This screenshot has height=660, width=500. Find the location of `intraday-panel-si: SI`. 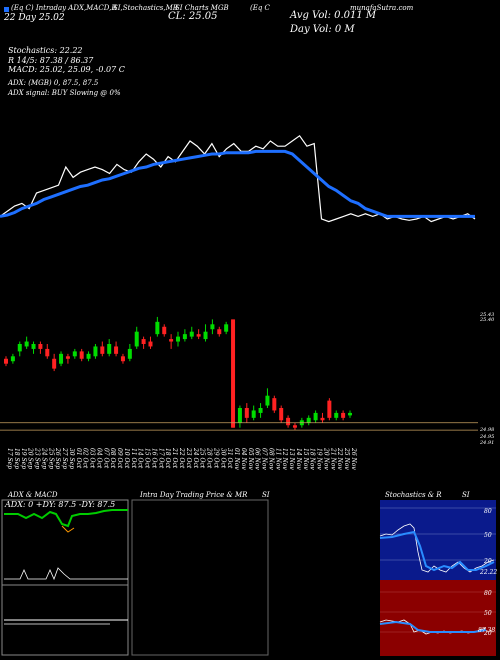

intraday-panel-si: SI is located at coordinates (266, 495).